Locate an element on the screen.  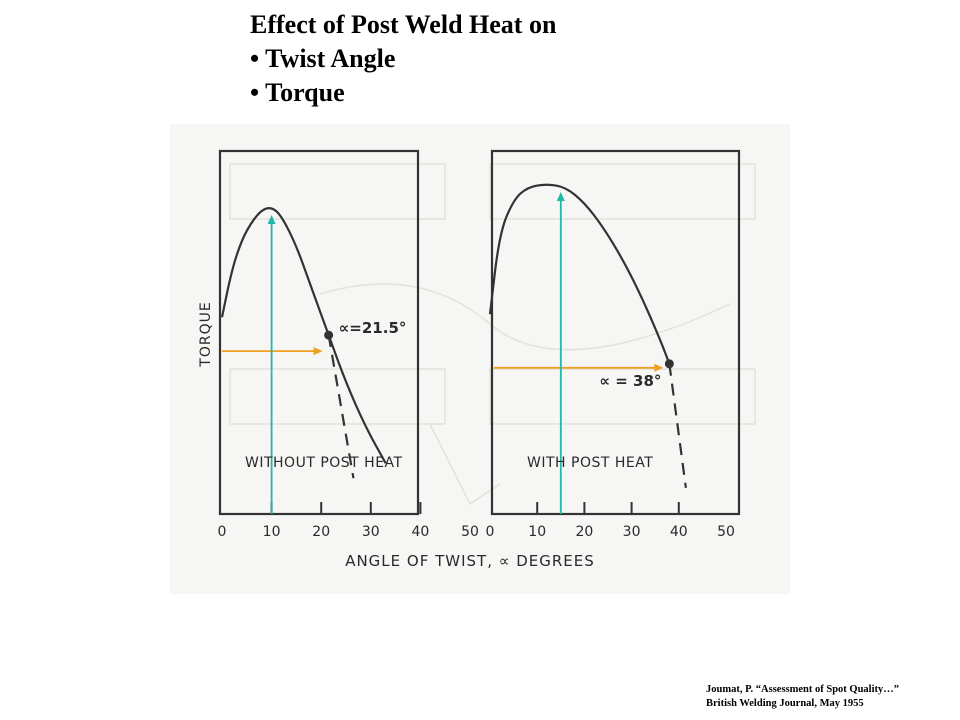
chart-panel-right: 0 10 20 30 40 50 ∝ = 38° WITH POST HEAT is located at coordinates (613, 344).